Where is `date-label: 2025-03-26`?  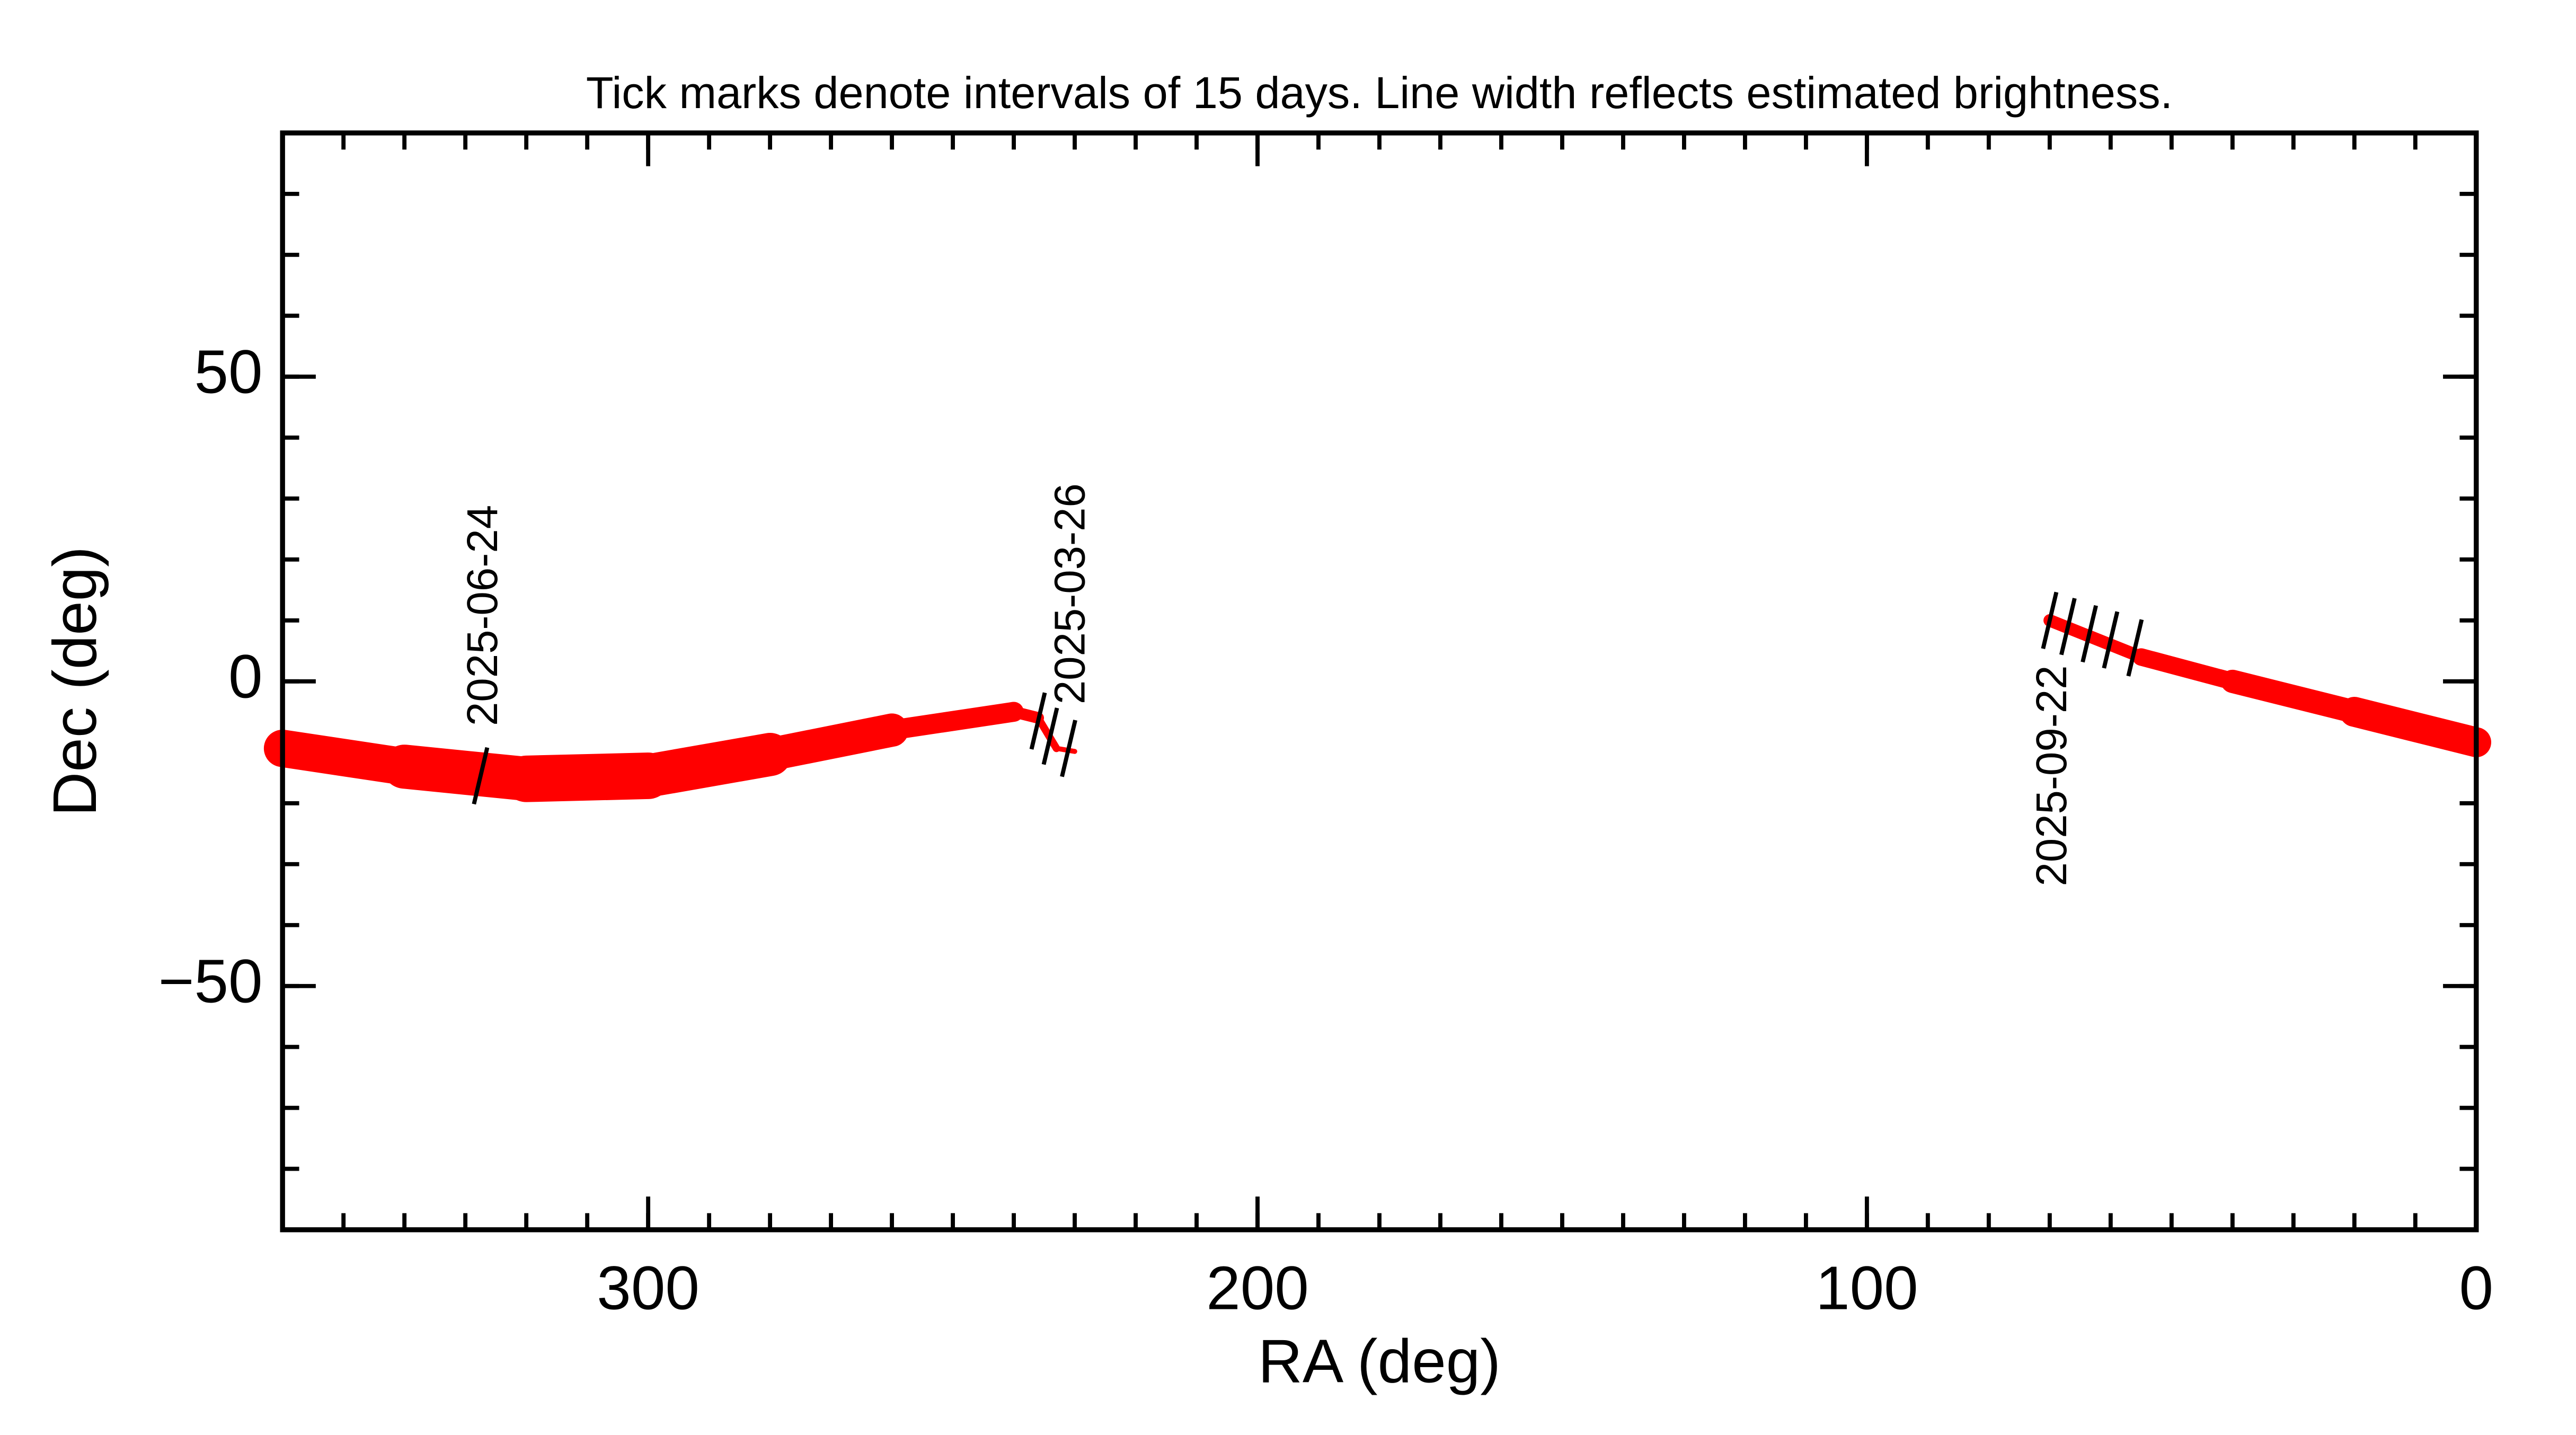
date-label: 2025-03-26 is located at coordinates (1070, 593).